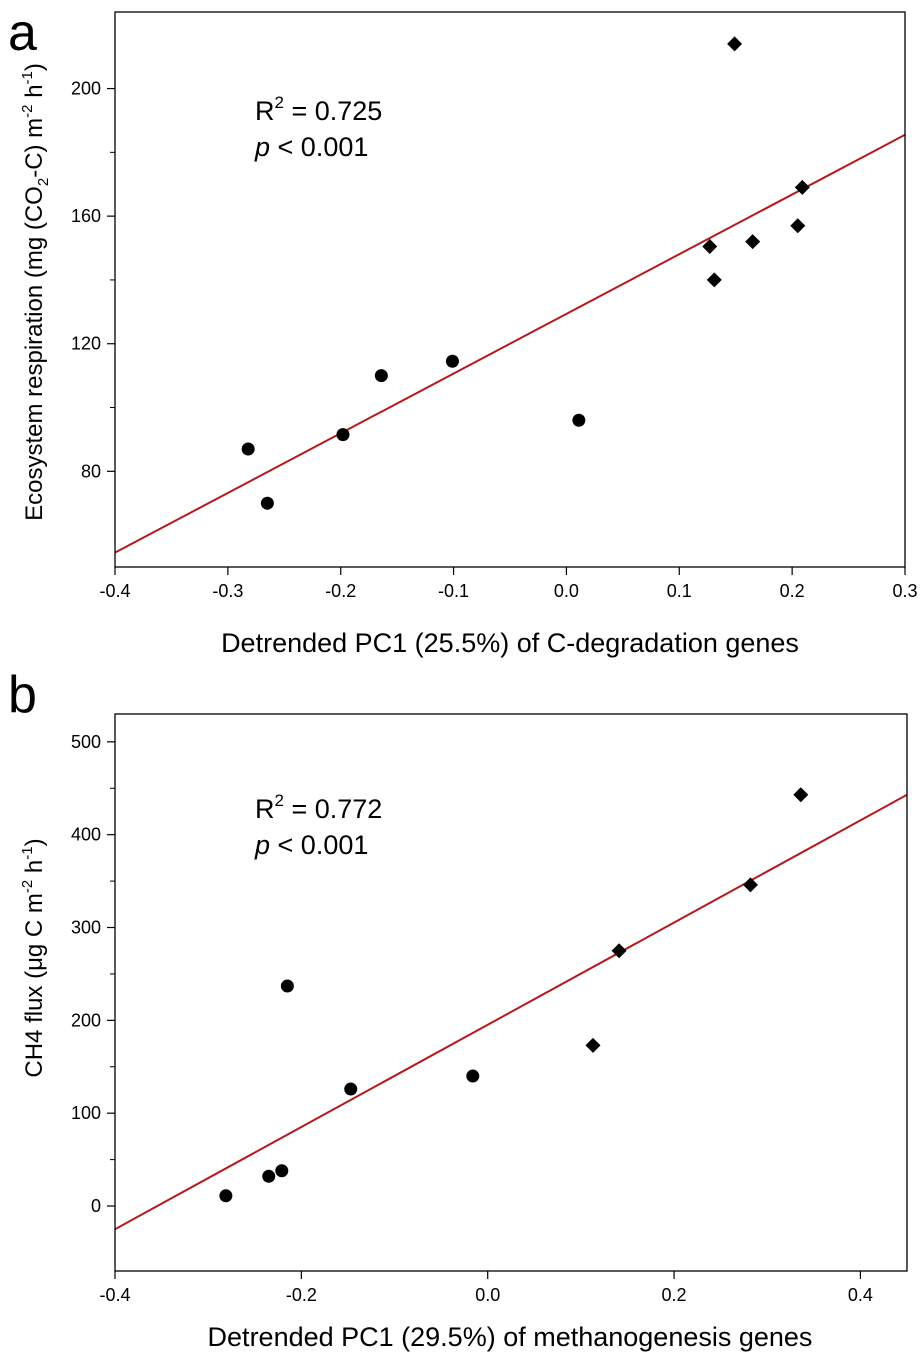 Image resolution: width=922 pixels, height=1354 pixels. Describe the element at coordinates (22, 33) in the screenshot. I see `panel-a-letter: a` at that location.